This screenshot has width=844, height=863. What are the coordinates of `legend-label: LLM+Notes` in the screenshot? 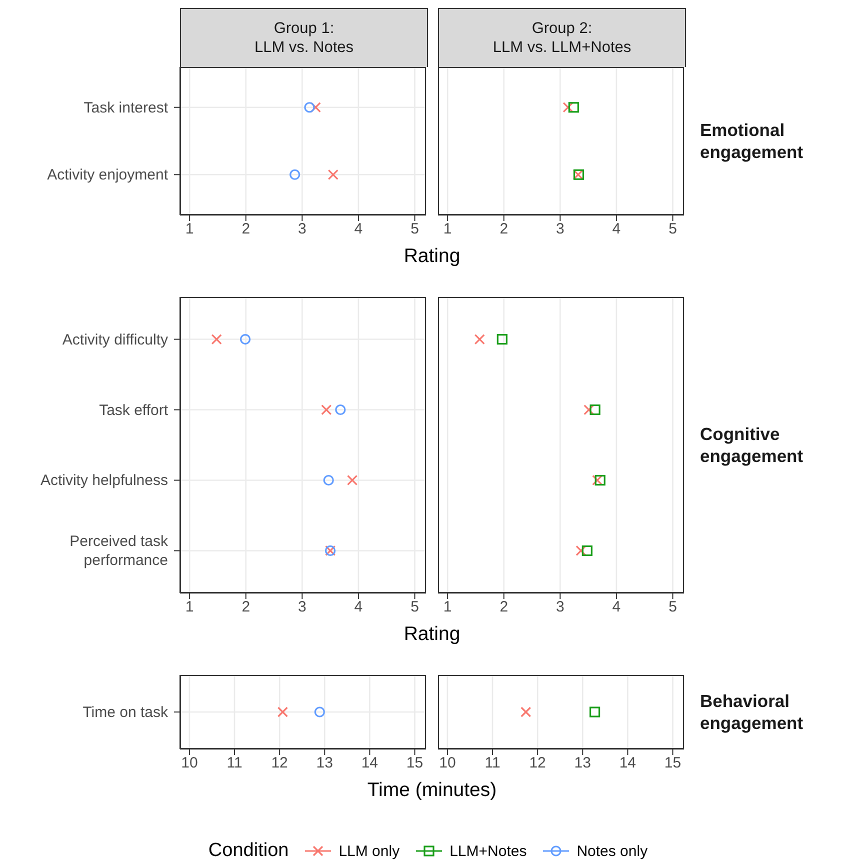 It's located at (488, 851).